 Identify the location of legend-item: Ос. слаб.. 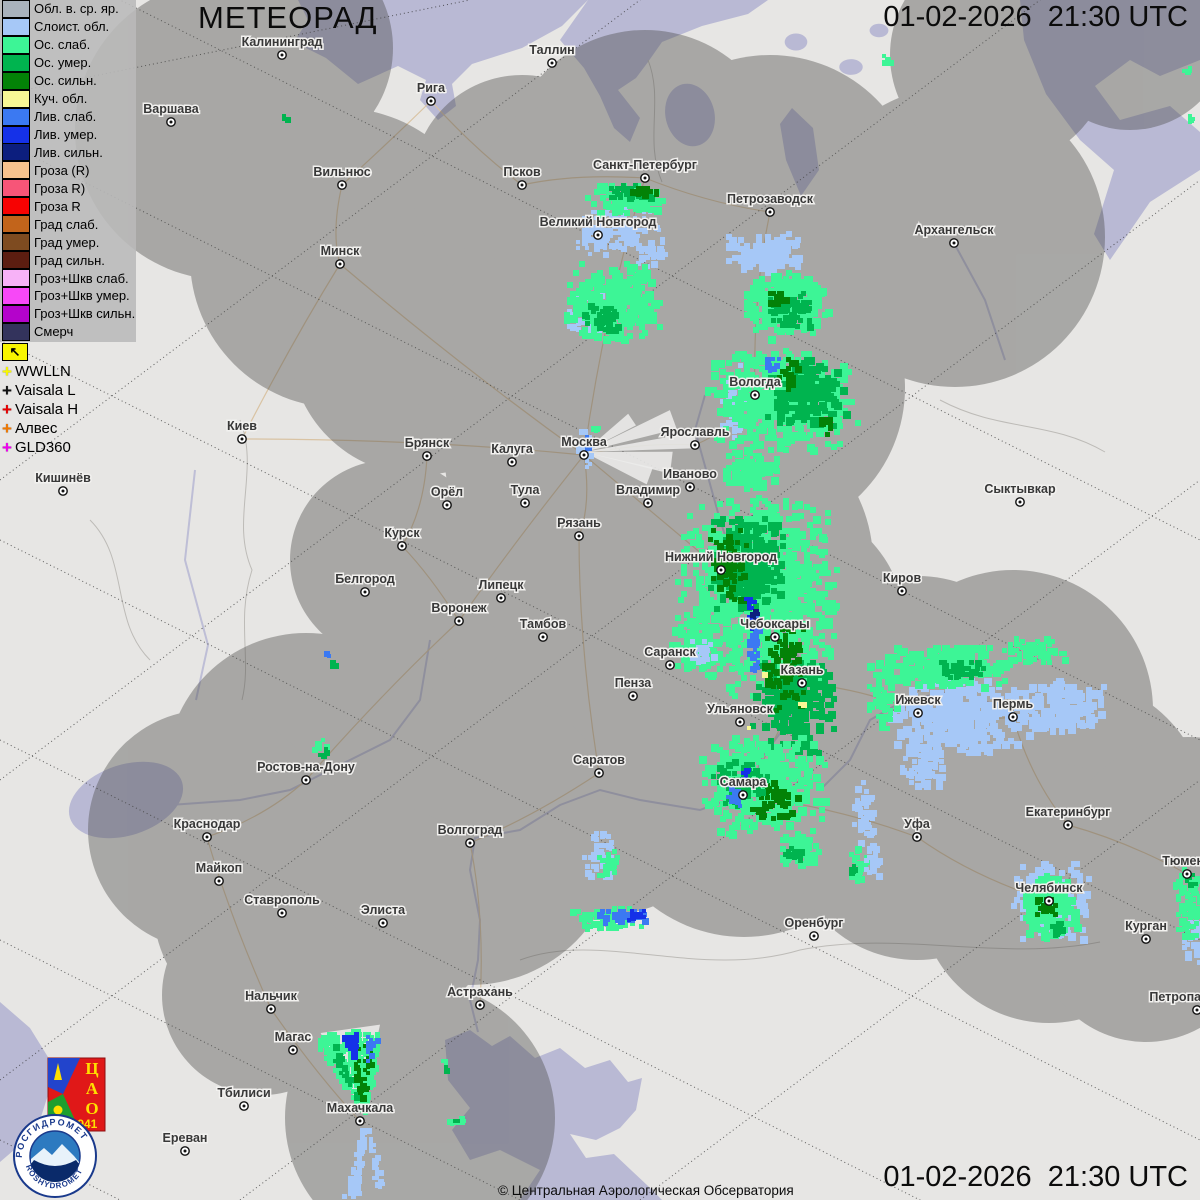
(68, 44).